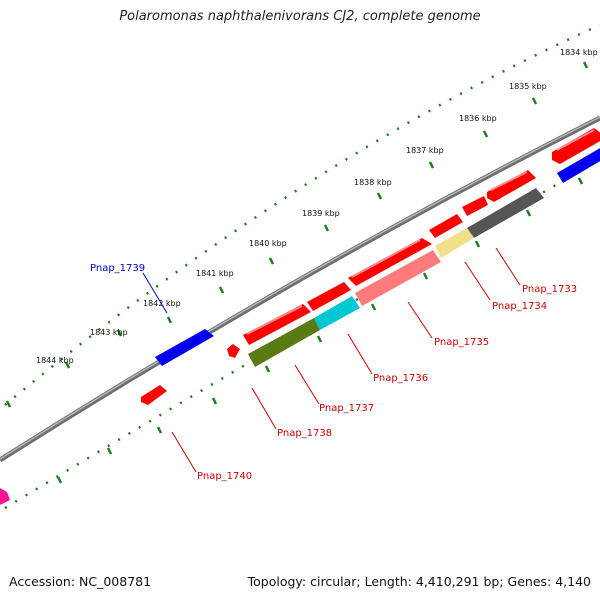 Image resolution: width=600 pixels, height=600 pixels. What do you see at coordinates (478, 118) in the screenshot?
I see `kbp-label-1836: 1836 kbp` at bounding box center [478, 118].